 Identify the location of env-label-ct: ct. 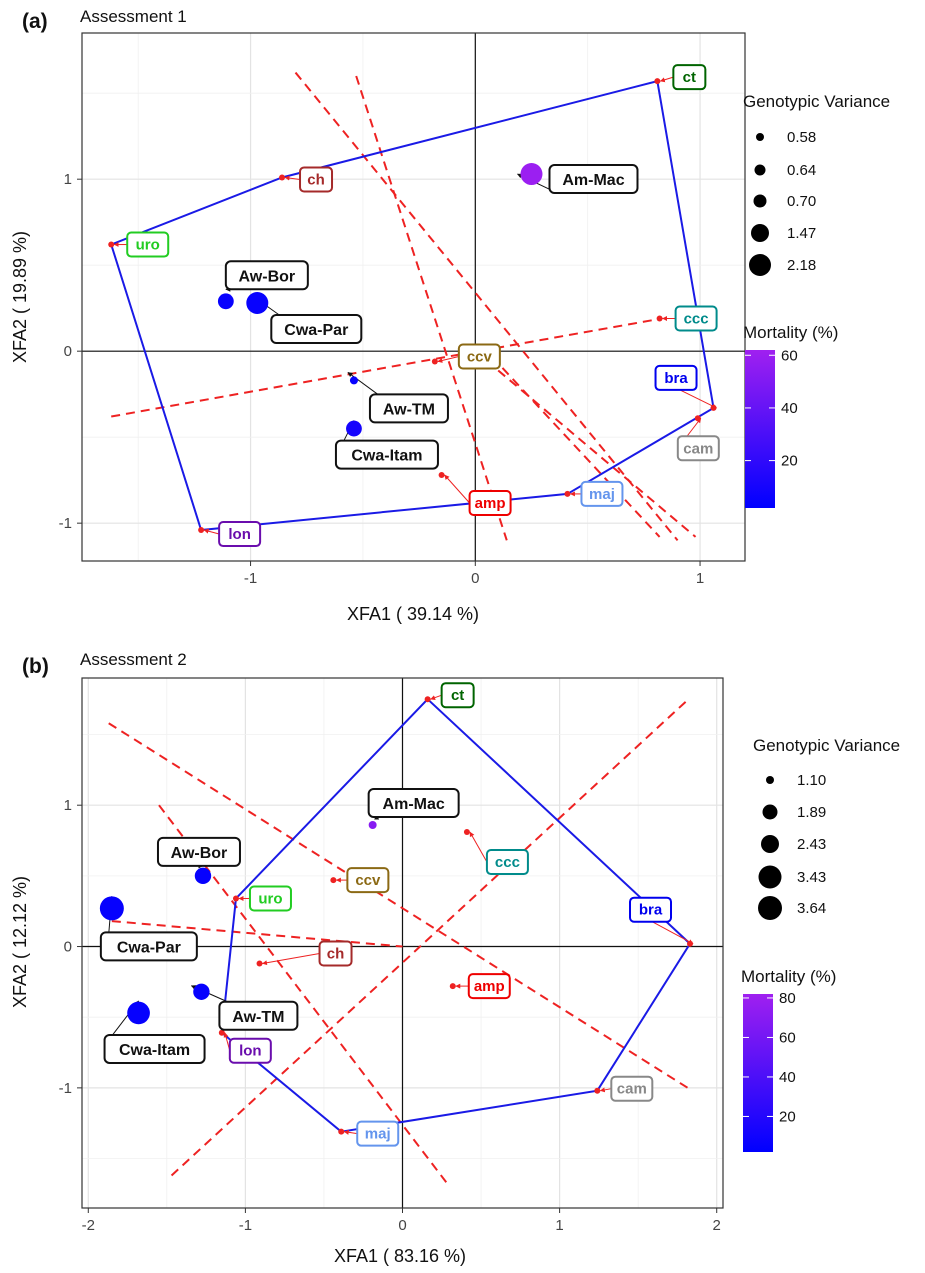
(457, 695).